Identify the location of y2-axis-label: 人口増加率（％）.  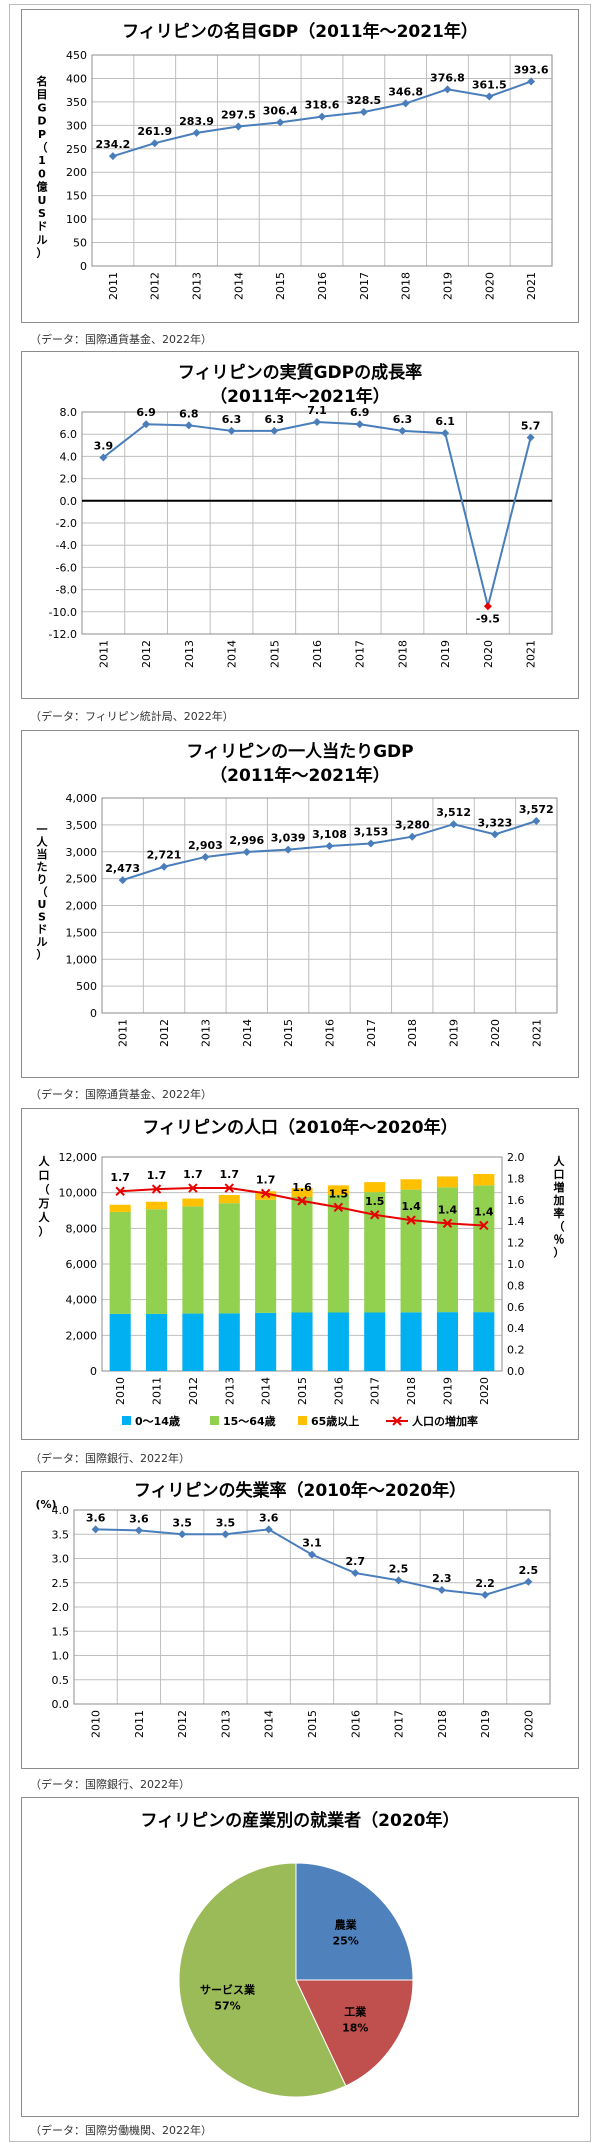
(559, 1206).